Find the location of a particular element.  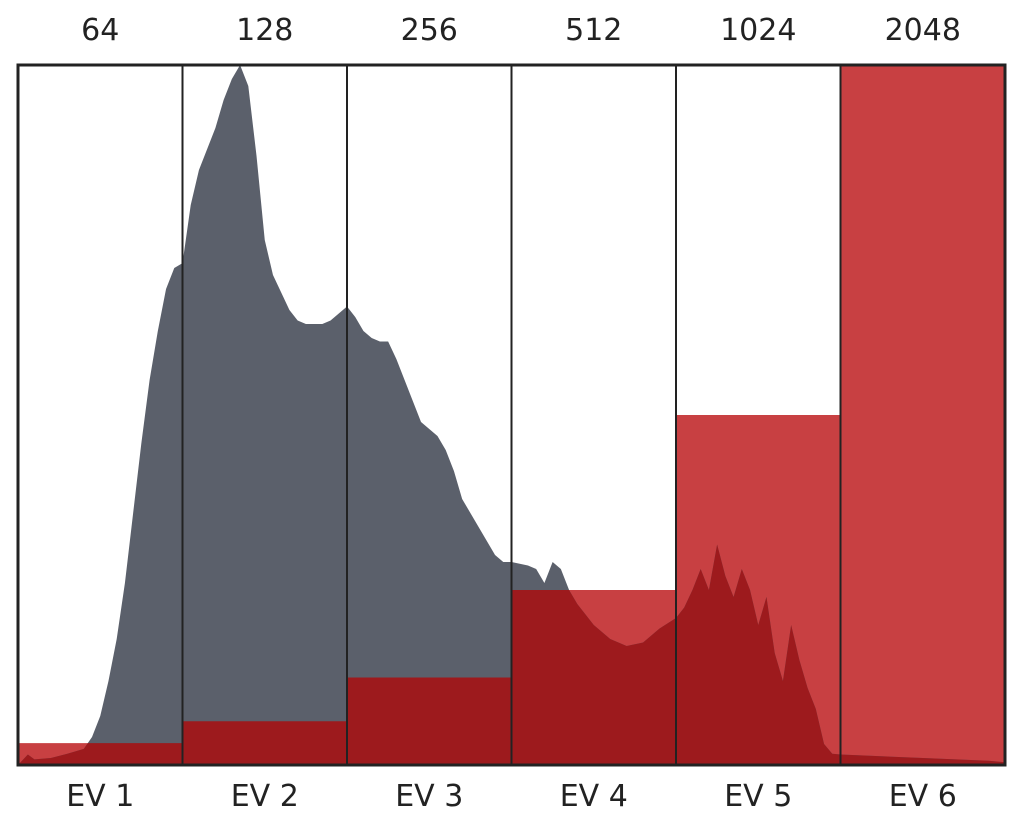

top-label-1: 64 is located at coordinates (100, 30).